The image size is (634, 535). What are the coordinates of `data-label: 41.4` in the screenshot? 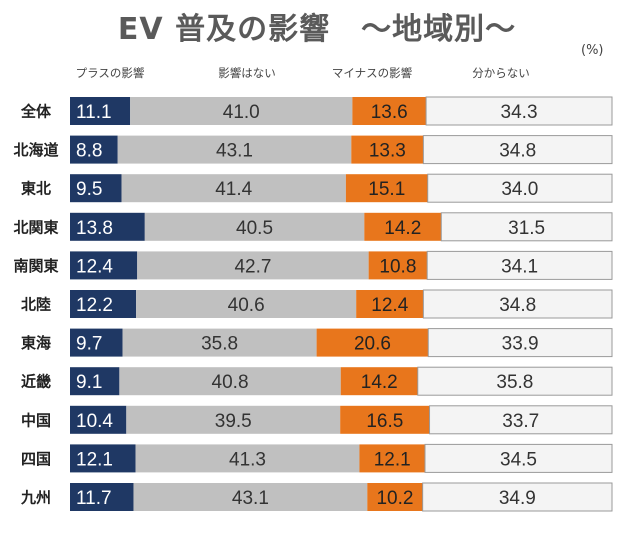 It's located at (233, 189).